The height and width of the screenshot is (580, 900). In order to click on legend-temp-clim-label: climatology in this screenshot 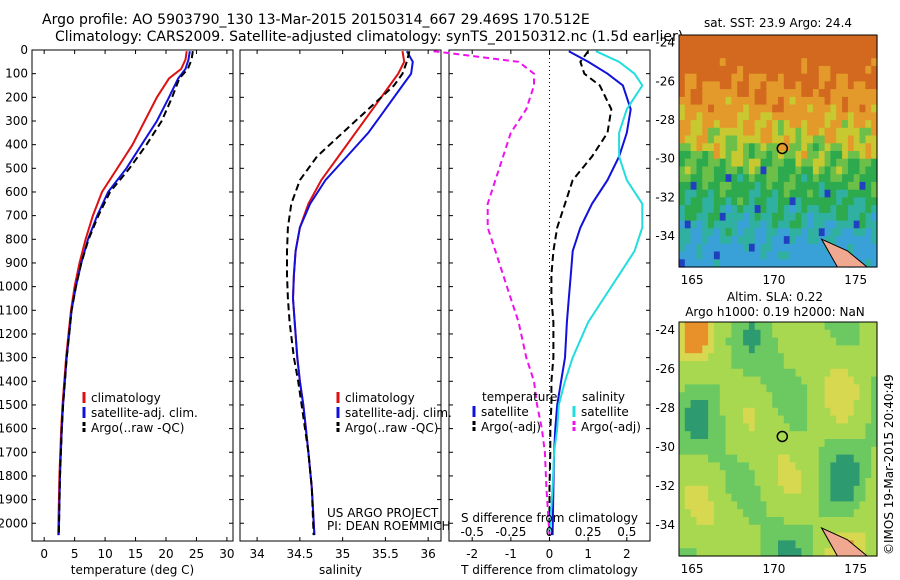, I will do `click(126, 398)`.